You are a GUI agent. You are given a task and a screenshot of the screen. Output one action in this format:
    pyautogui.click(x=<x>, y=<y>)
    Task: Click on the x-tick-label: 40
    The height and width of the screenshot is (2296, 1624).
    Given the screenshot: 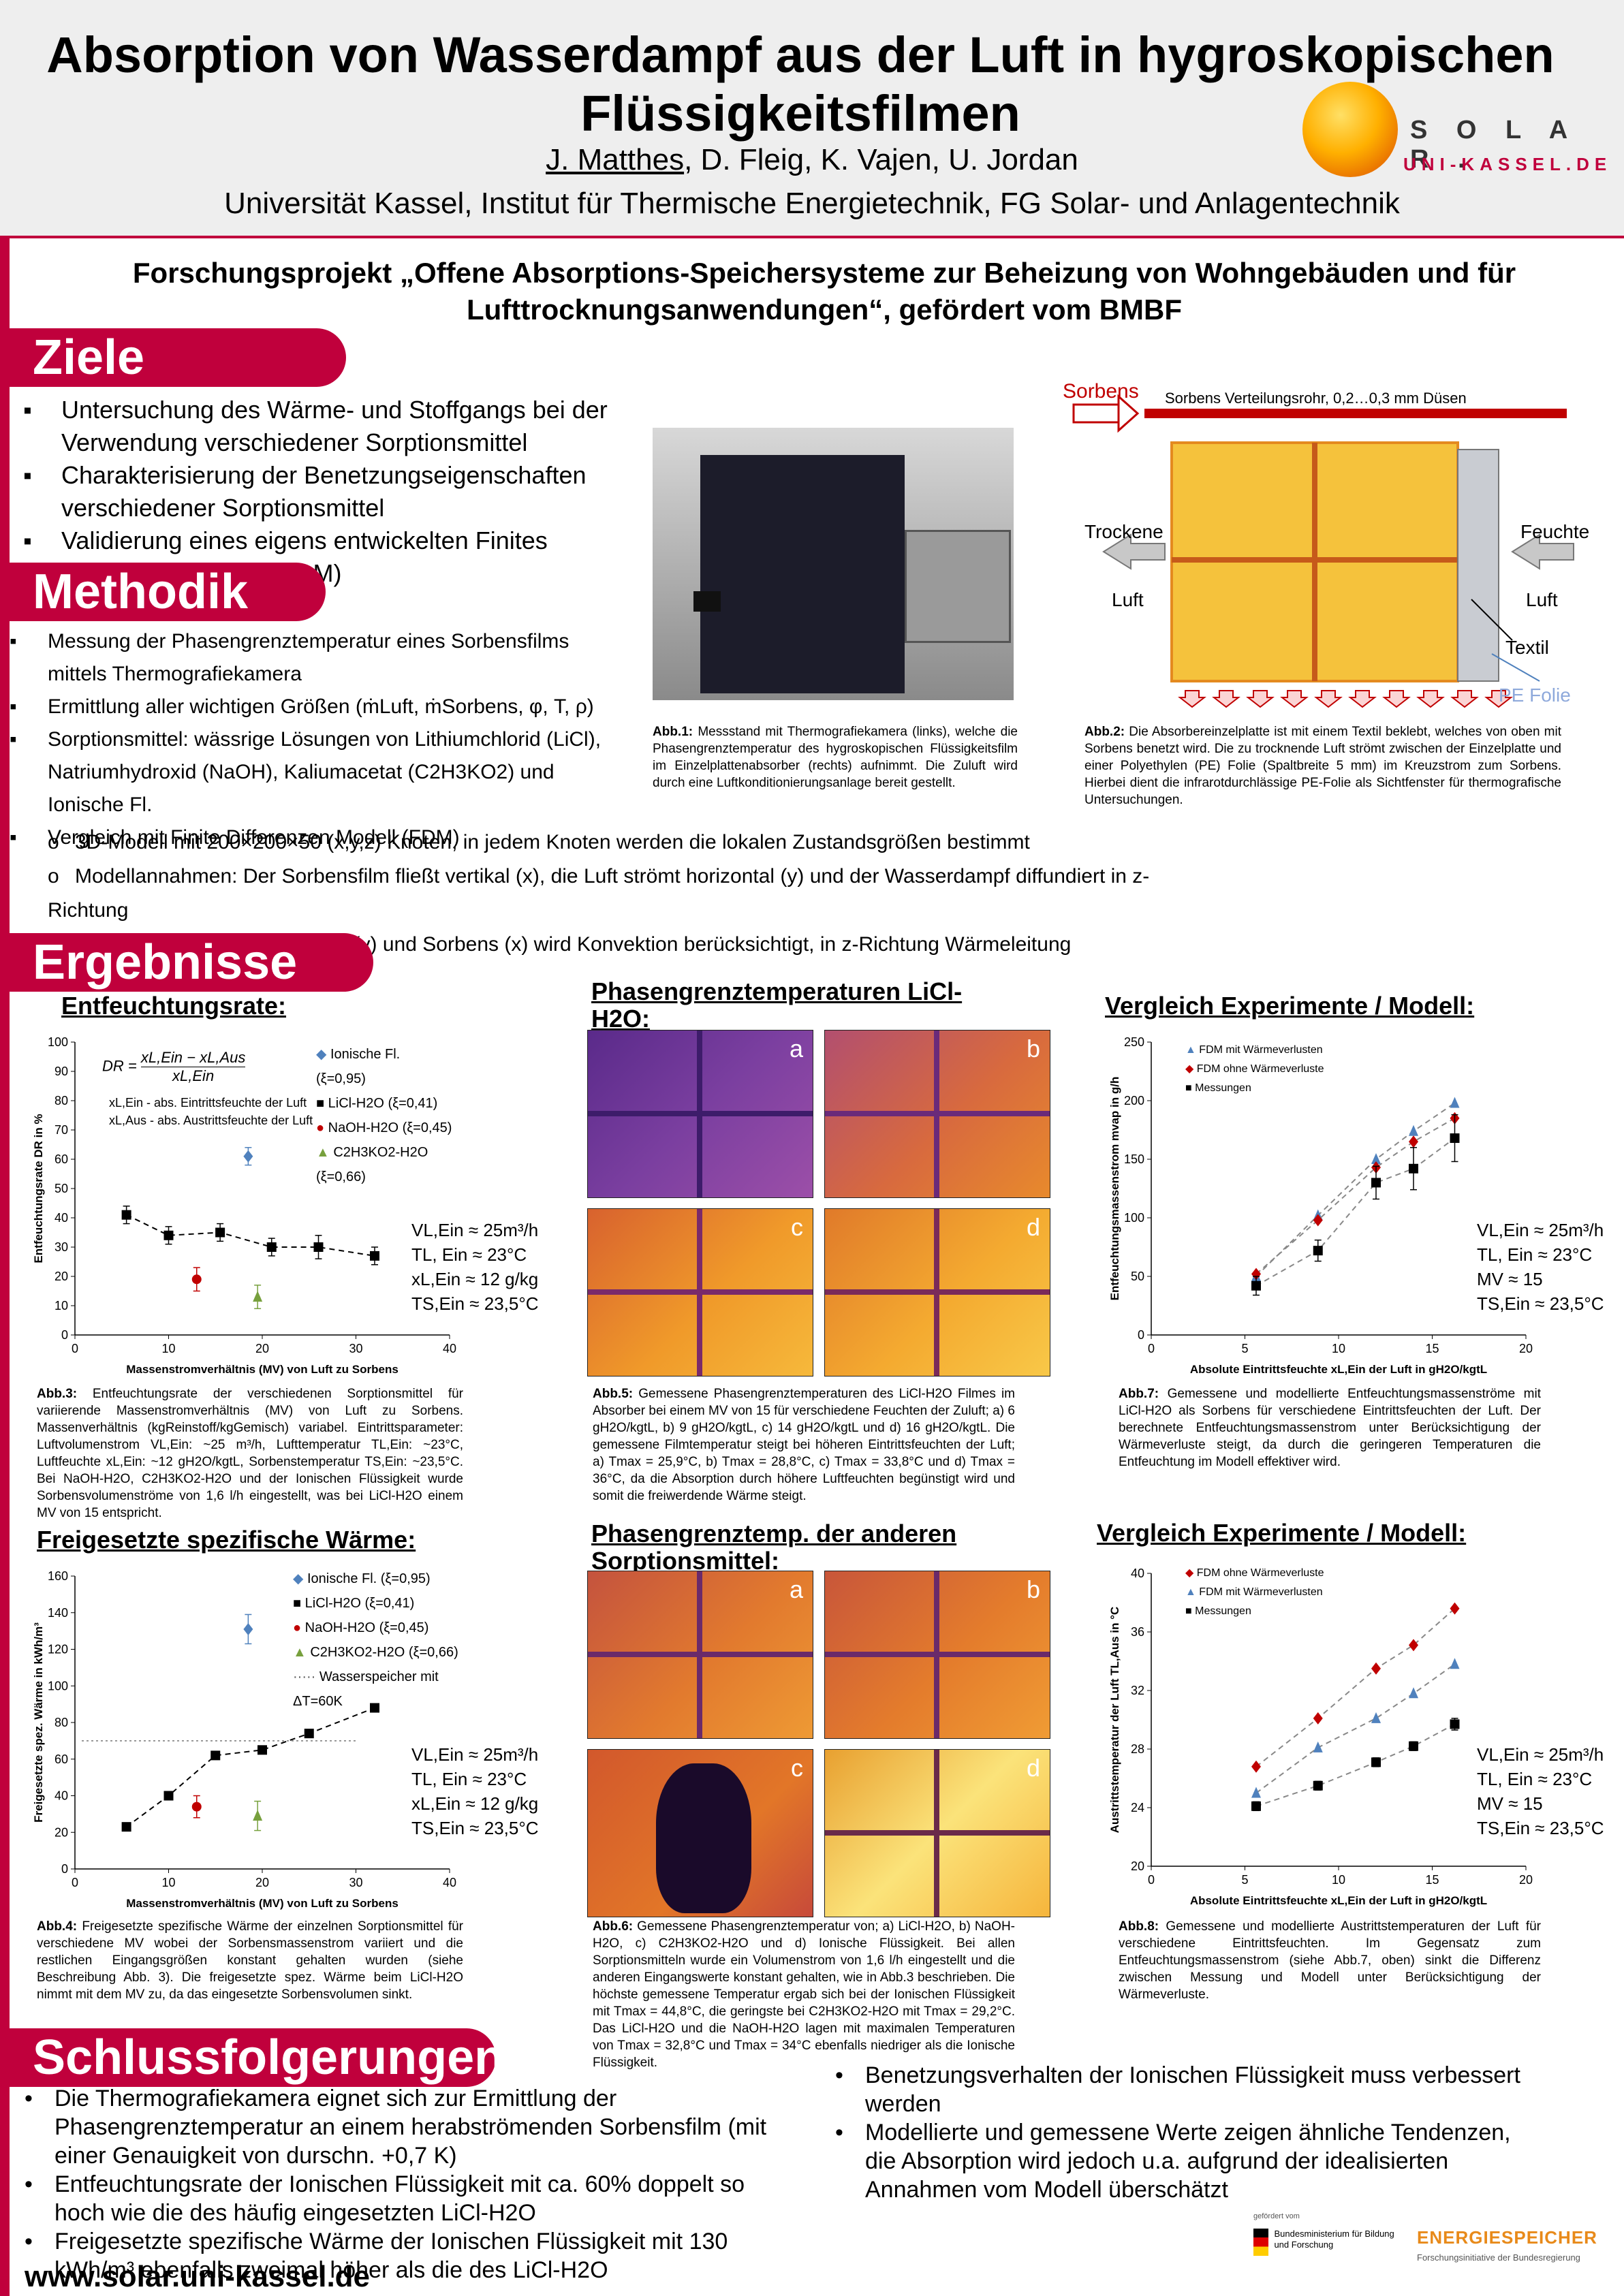 What is the action you would take?
    pyautogui.click(x=449, y=1882)
    